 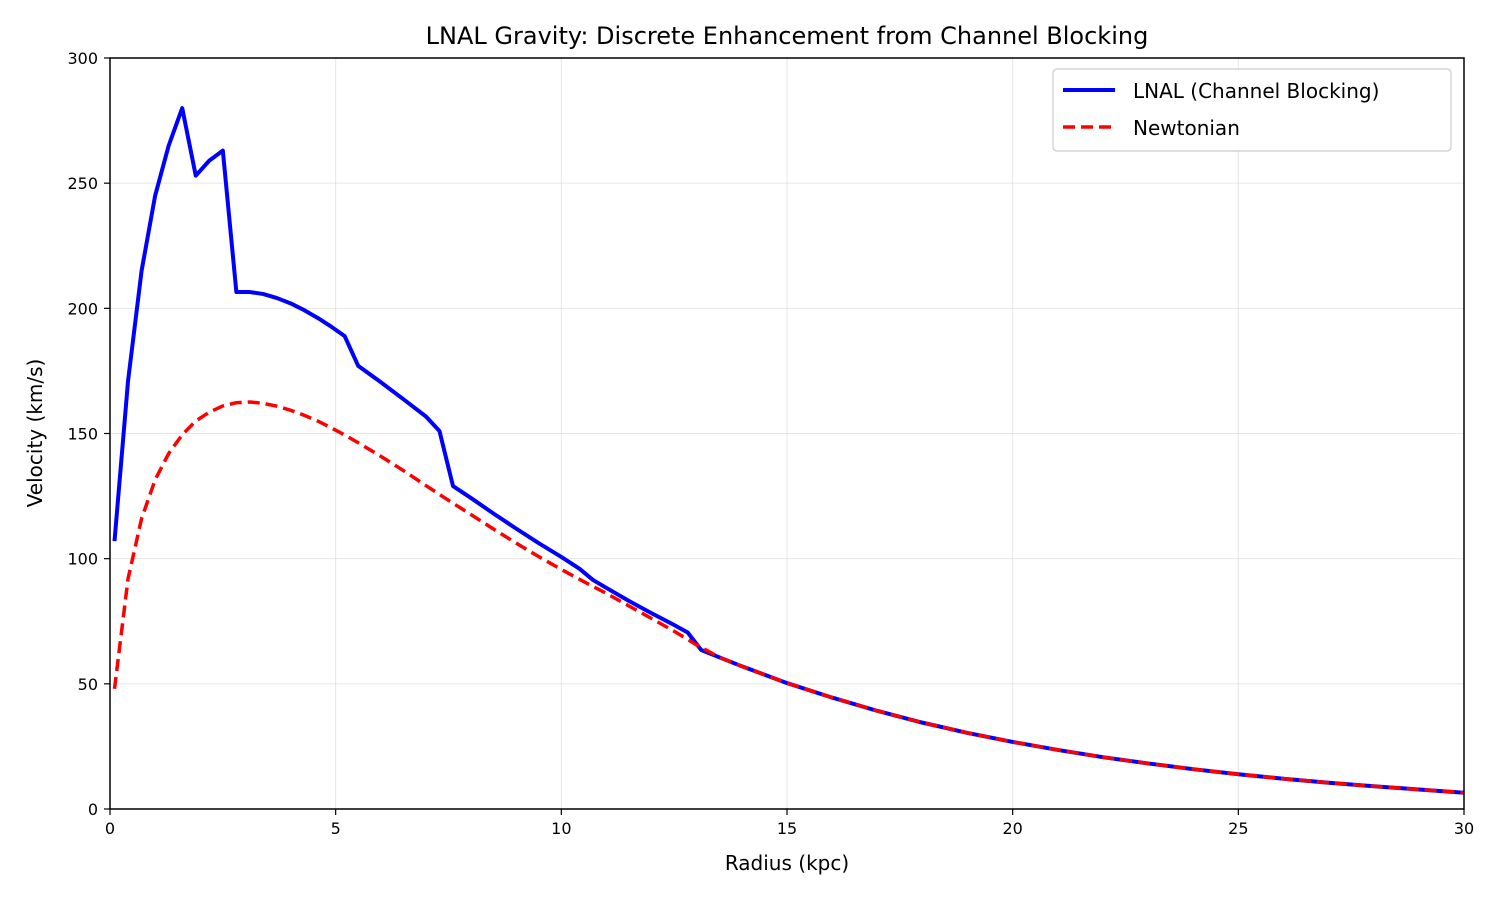 What do you see at coordinates (1186, 128) in the screenshot?
I see `legend-label-newtonian: Newtonian` at bounding box center [1186, 128].